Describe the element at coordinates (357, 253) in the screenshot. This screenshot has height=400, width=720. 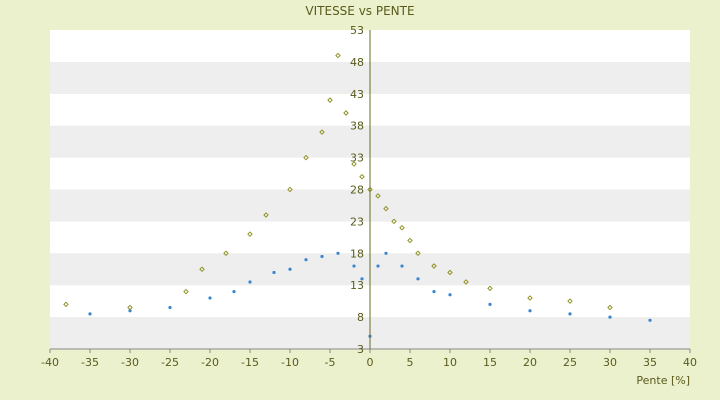
I see `y-tick-label: 18` at that location.